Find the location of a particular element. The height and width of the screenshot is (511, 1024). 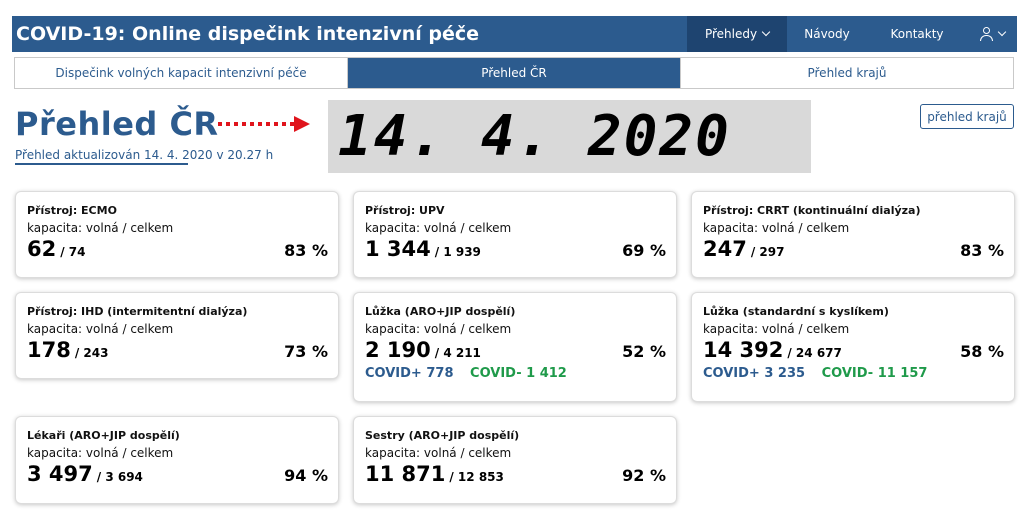

user-menu is located at coordinates (992, 34).